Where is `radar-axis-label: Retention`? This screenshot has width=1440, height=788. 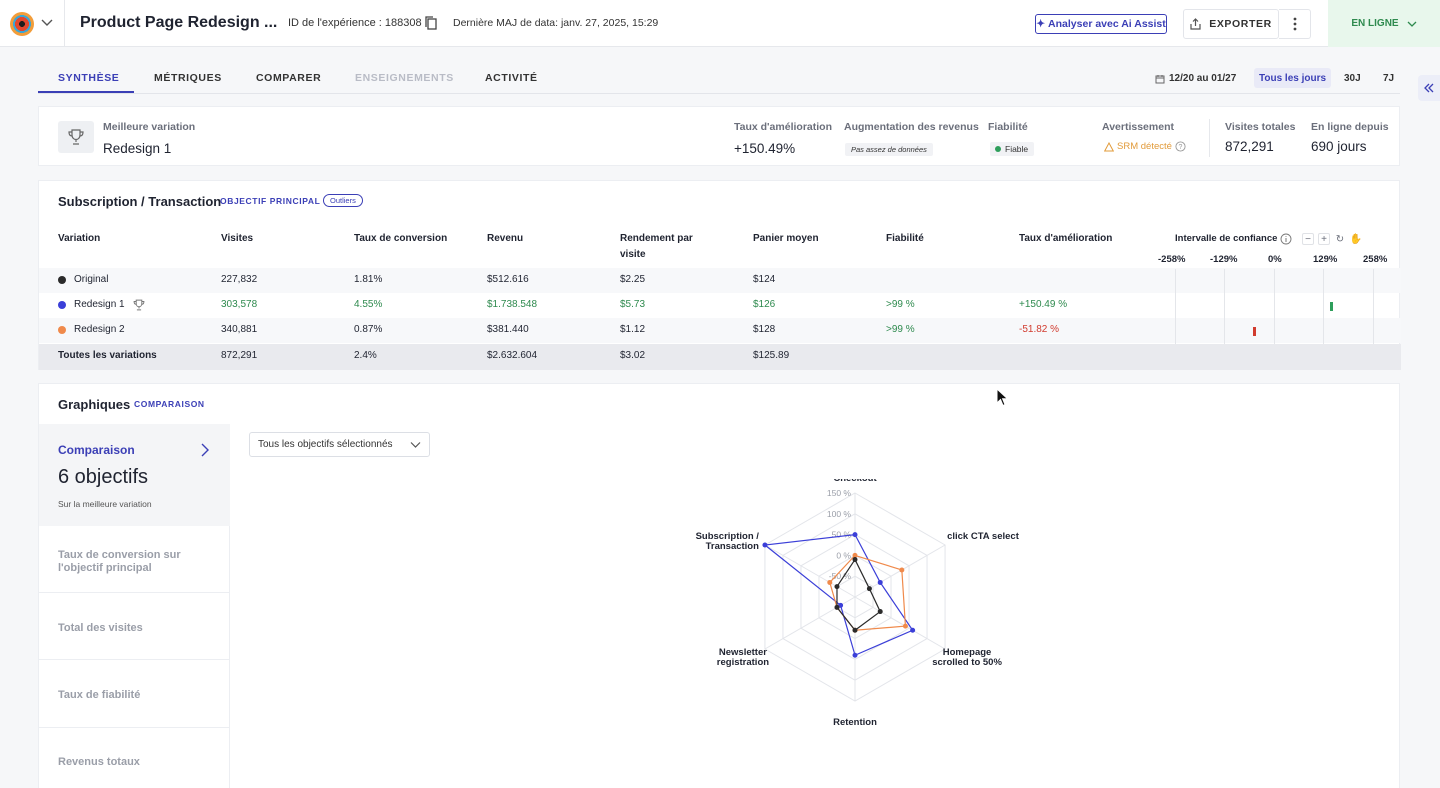 radar-axis-label: Retention is located at coordinates (855, 722).